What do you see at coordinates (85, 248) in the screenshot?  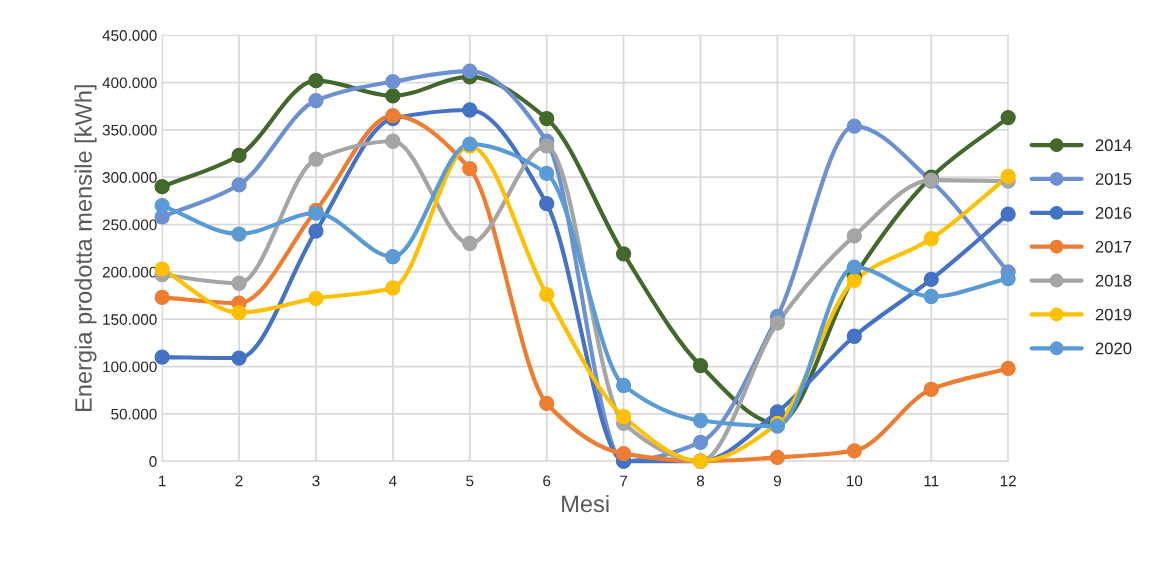 I see `y-axis-title: Energia prodotta mensile [kWh]` at bounding box center [85, 248].